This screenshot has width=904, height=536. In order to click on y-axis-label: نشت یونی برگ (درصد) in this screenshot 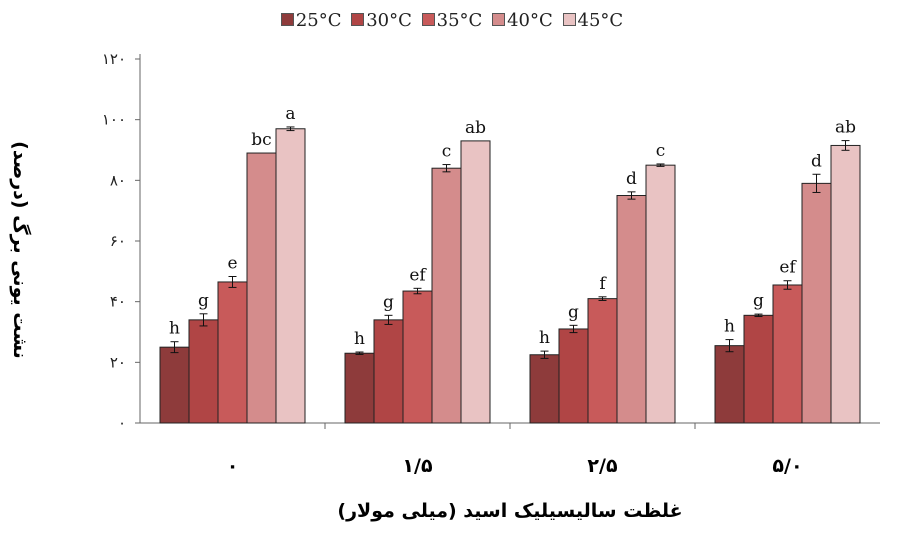, I will do `click(20, 250)`.